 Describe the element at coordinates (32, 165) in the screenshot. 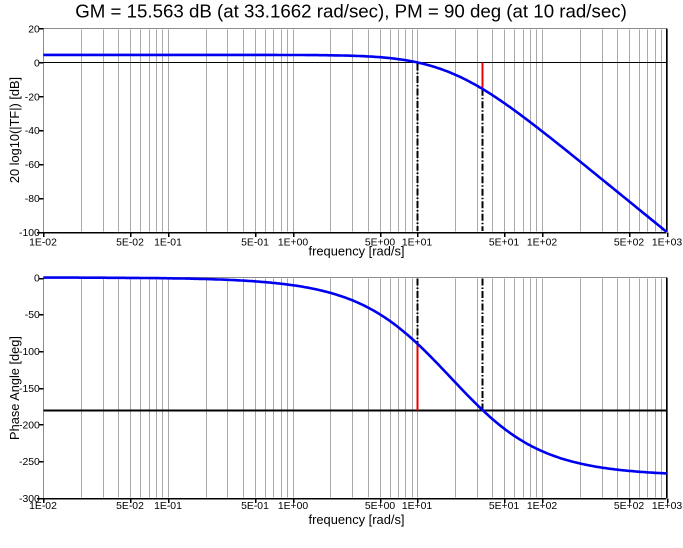

I see `svg-text: -60` at that location.